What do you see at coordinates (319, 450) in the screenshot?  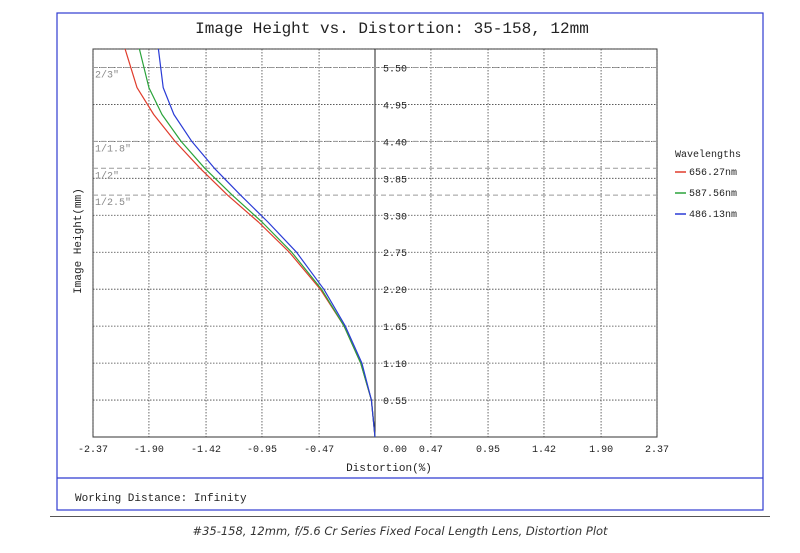 I see `x-tick-label: -0.47` at bounding box center [319, 450].